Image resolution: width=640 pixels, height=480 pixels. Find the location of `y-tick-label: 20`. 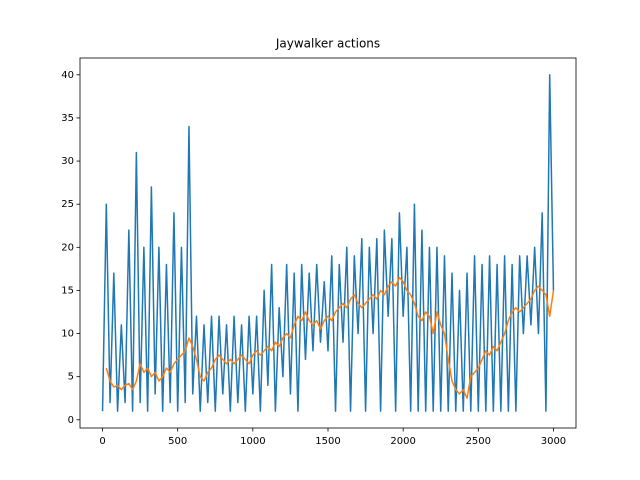

y-tick-label: 20 is located at coordinates (67, 247).